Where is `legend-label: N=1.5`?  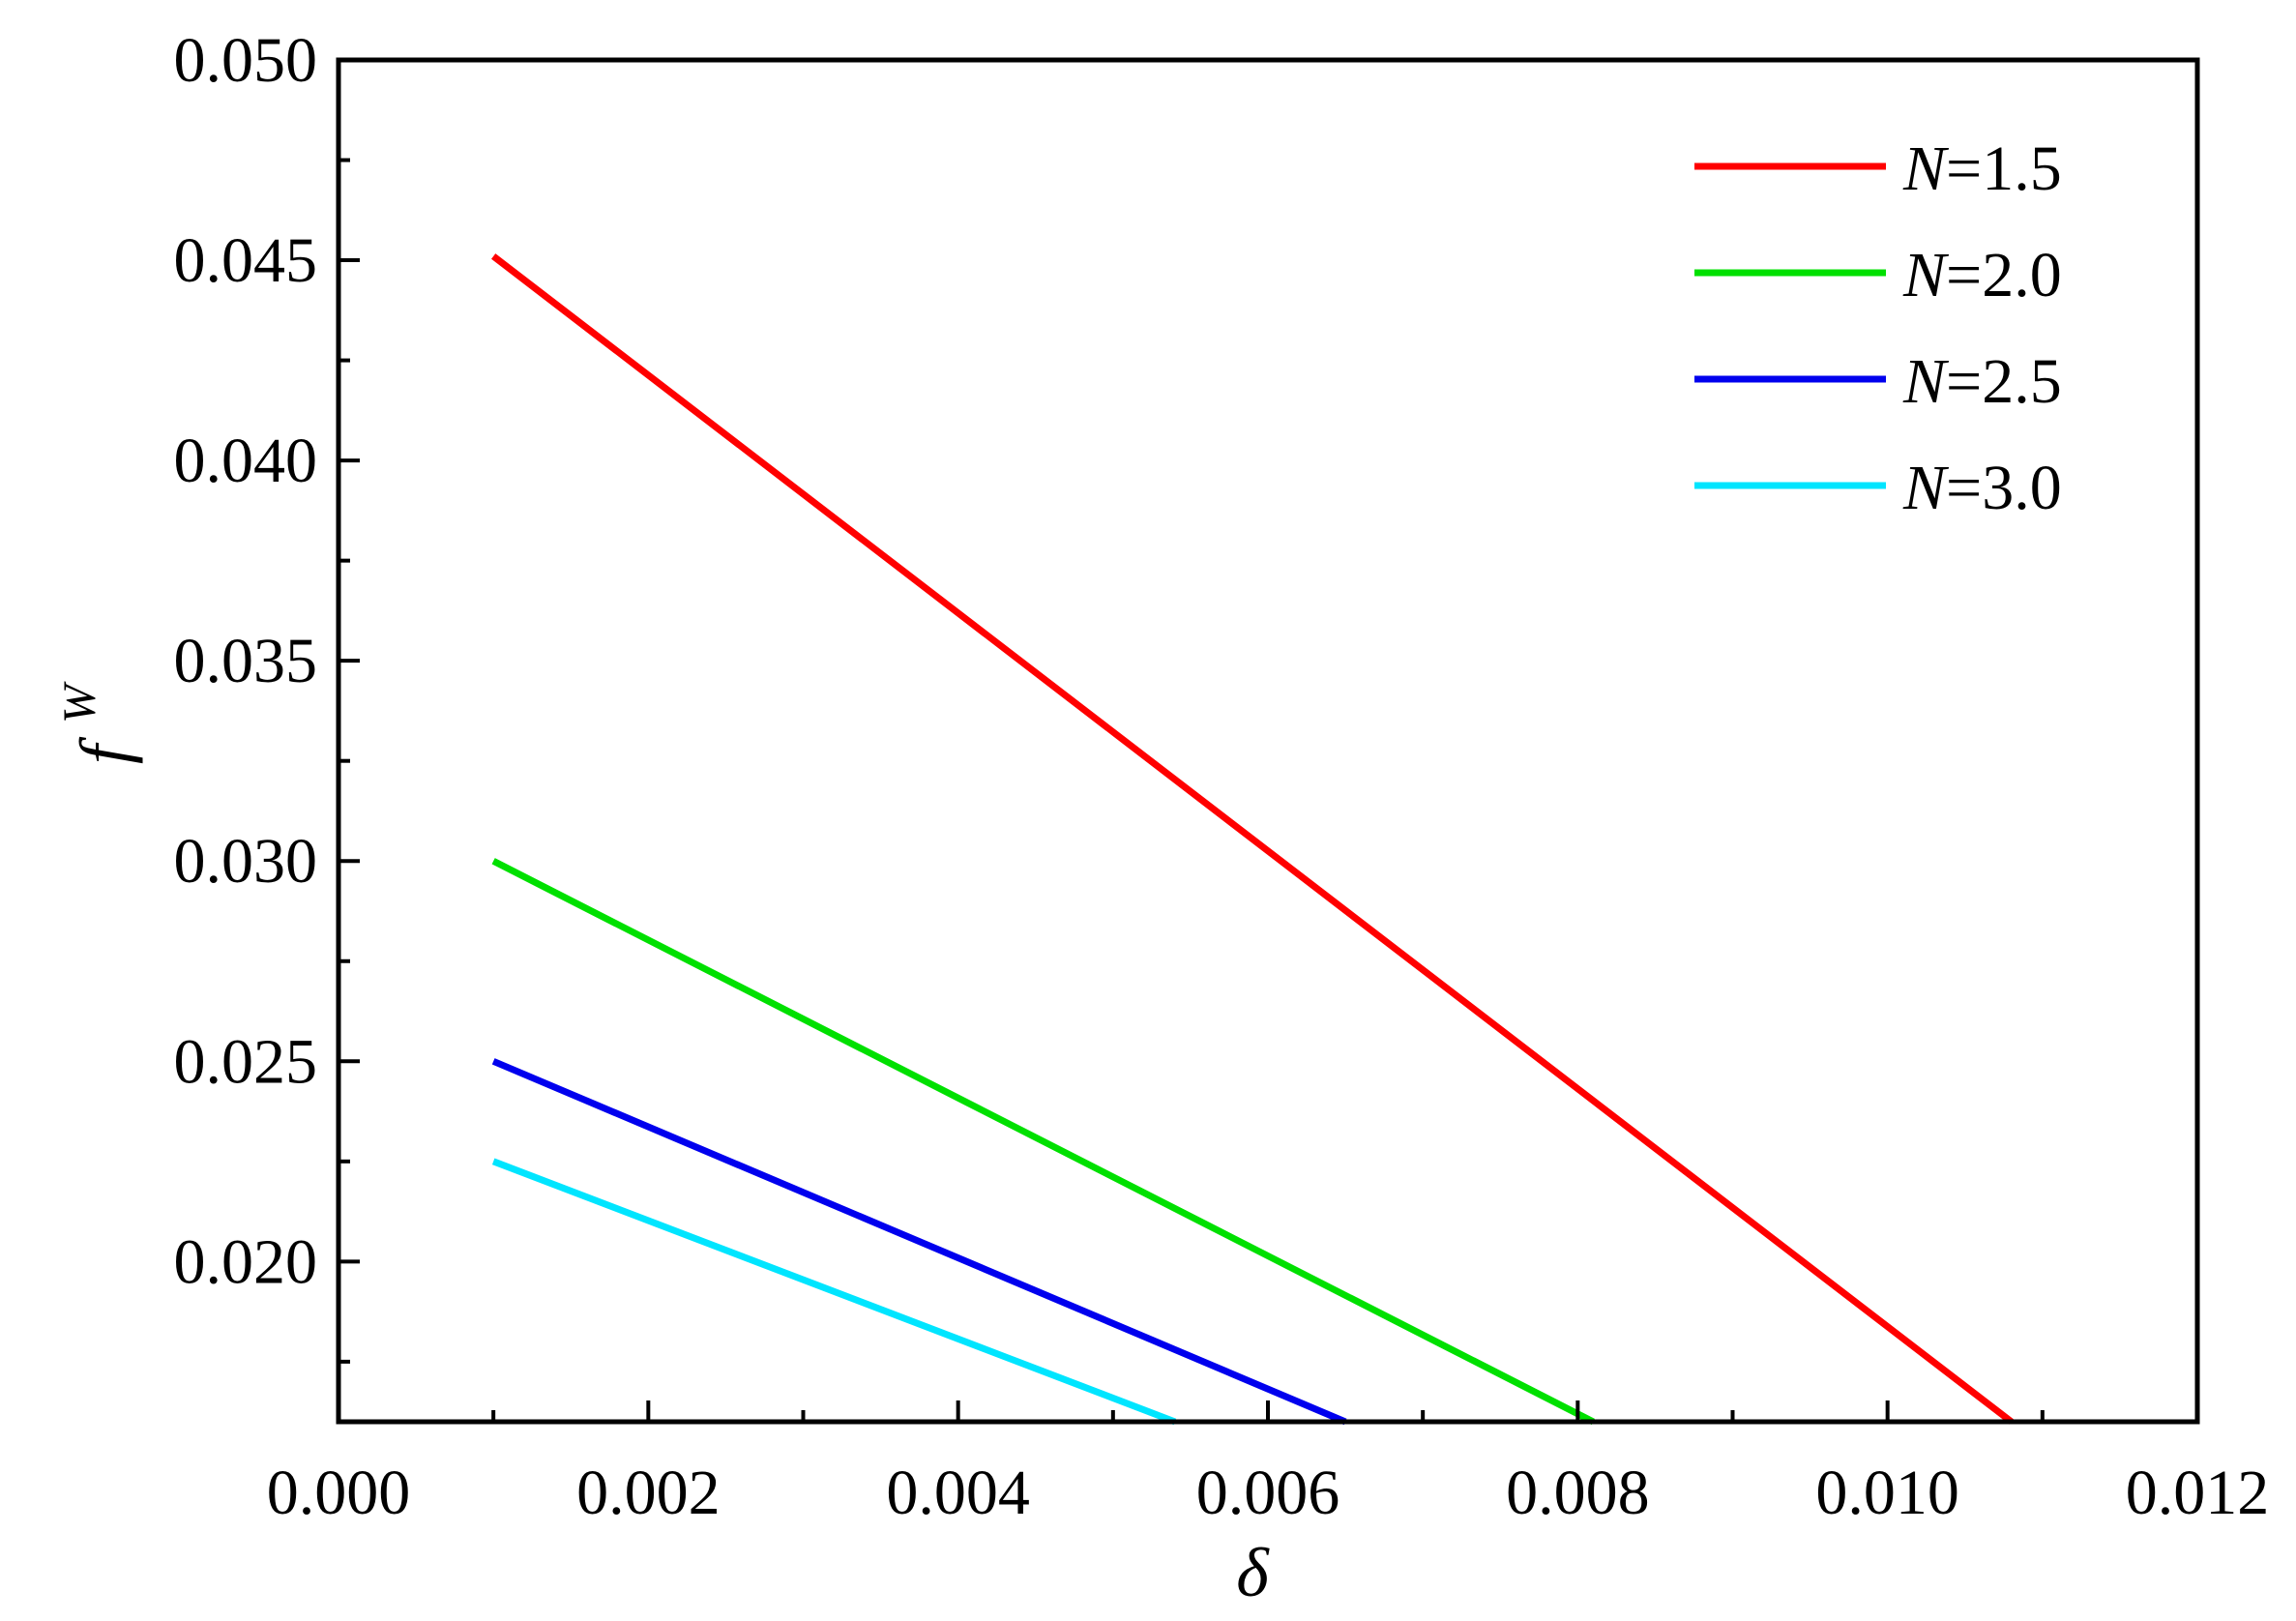
legend-label: N=1.5 is located at coordinates (1982, 168).